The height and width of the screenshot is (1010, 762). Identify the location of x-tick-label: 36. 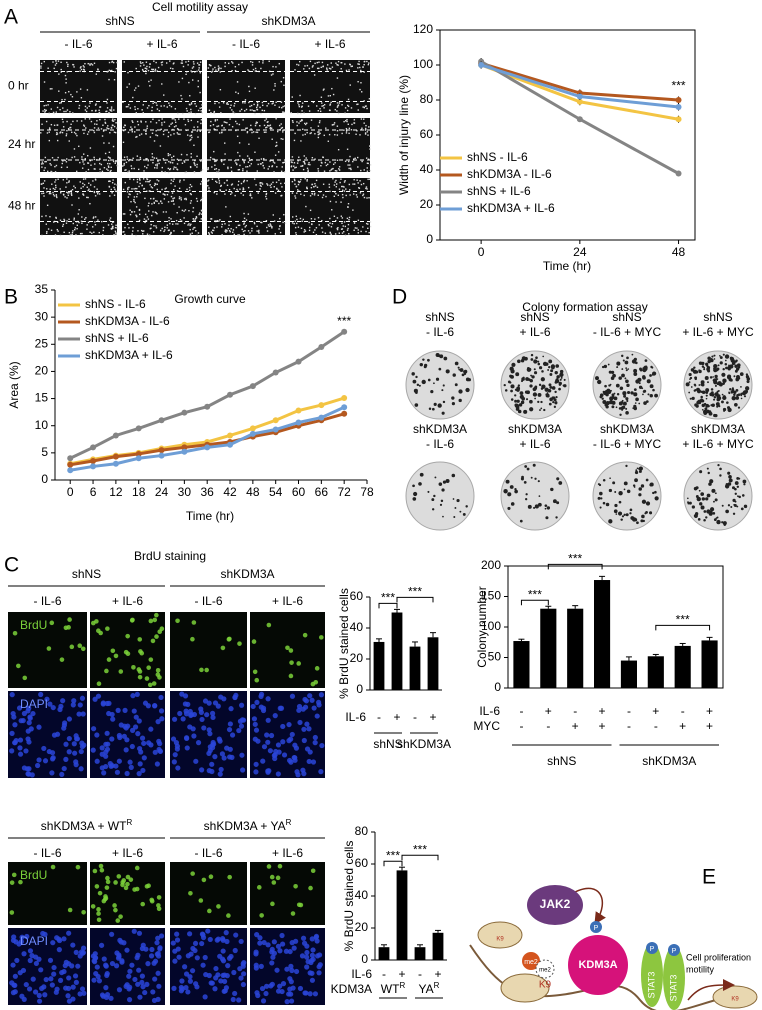
(208, 492).